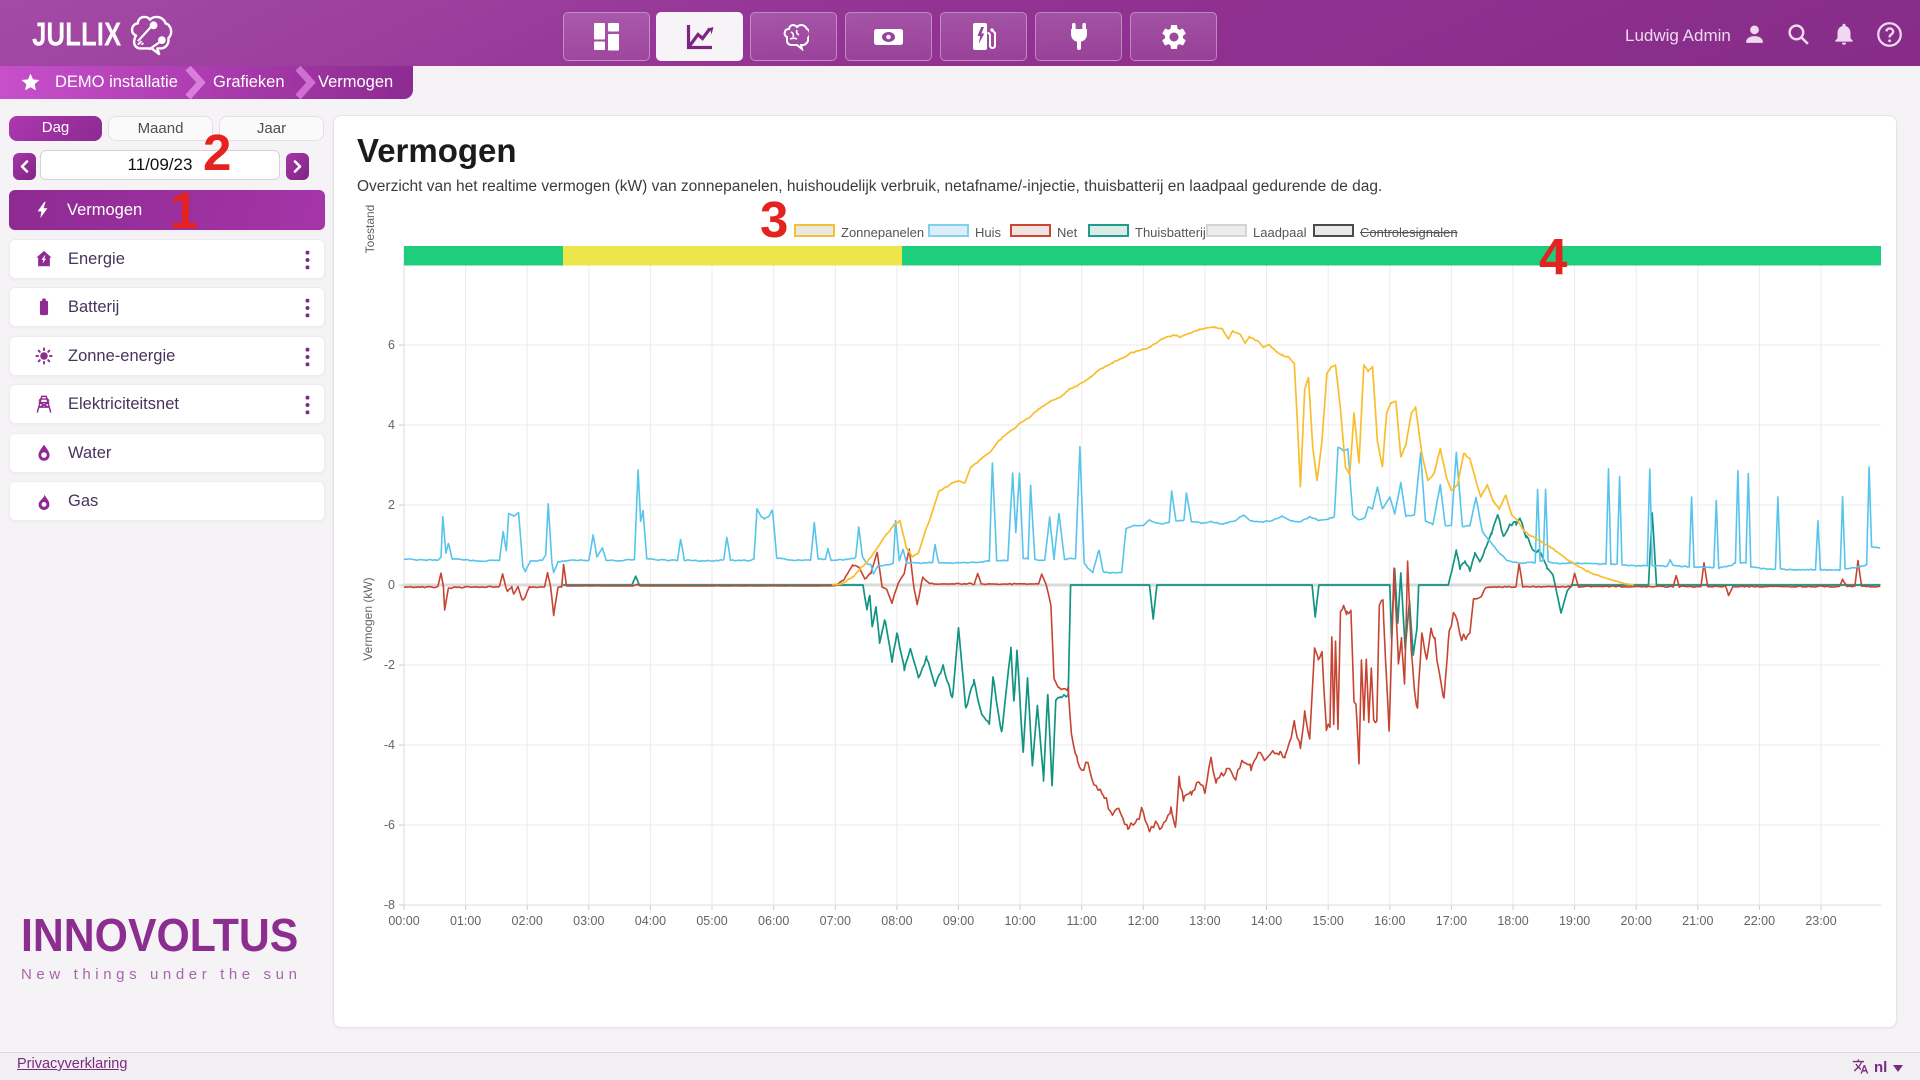 The height and width of the screenshot is (1080, 1920). I want to click on svg-text: 03:00, so click(588, 921).